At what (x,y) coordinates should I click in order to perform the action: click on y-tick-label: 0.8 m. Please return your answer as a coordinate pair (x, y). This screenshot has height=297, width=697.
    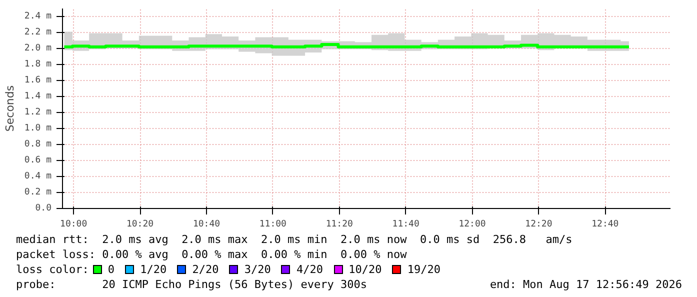
    Looking at the image, I should click on (38, 145).